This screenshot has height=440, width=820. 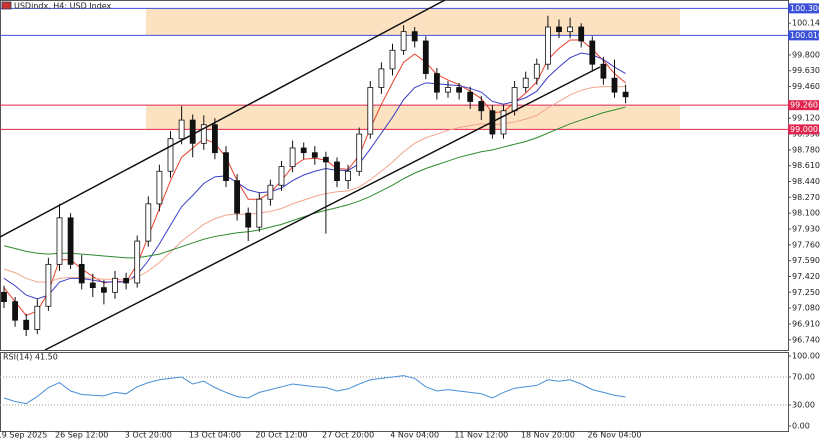 What do you see at coordinates (801, 426) in the screenshot?
I see `y-tick-label: 0.00` at bounding box center [801, 426].